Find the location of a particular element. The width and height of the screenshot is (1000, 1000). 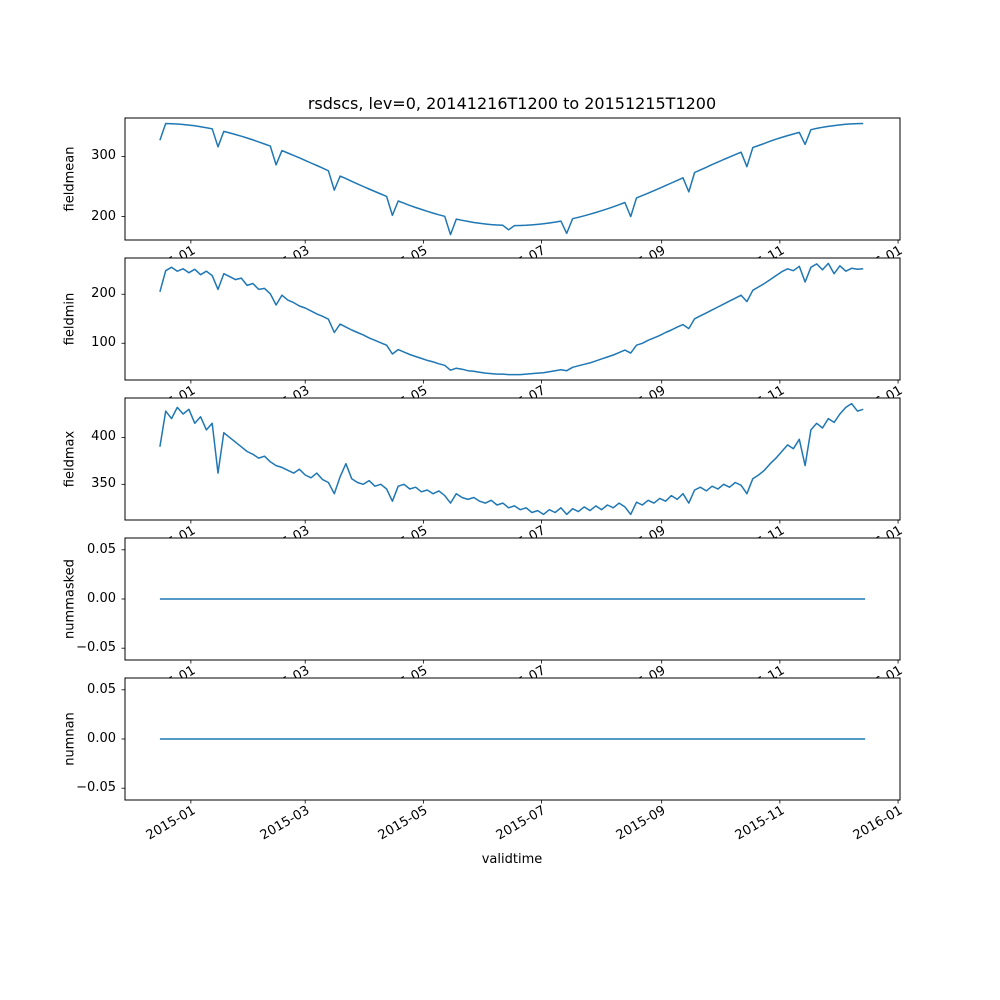

x-tick-label: 2015-11 is located at coordinates (759, 823).